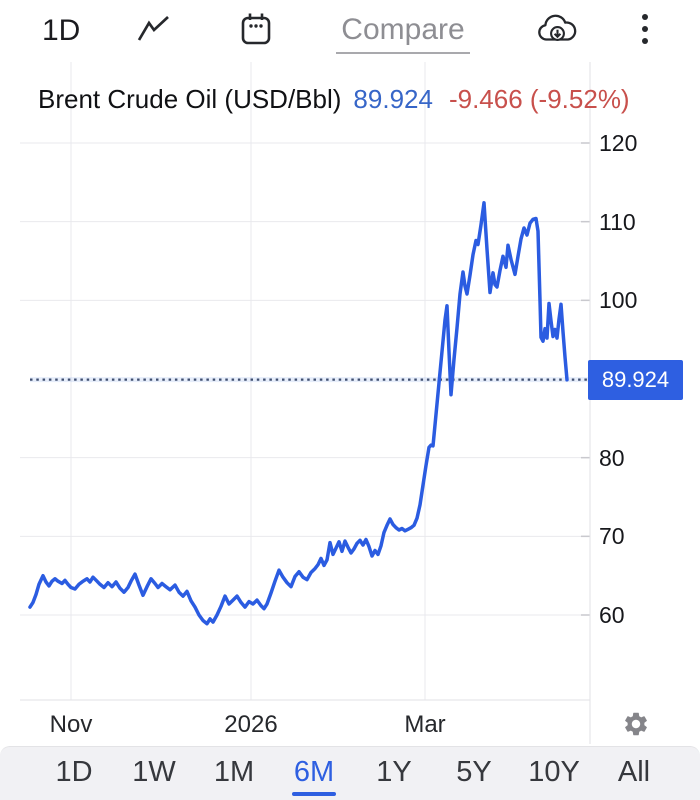 The image size is (700, 800). Describe the element at coordinates (251, 724) in the screenshot. I see `x-axis-label-2026: 2026` at that location.